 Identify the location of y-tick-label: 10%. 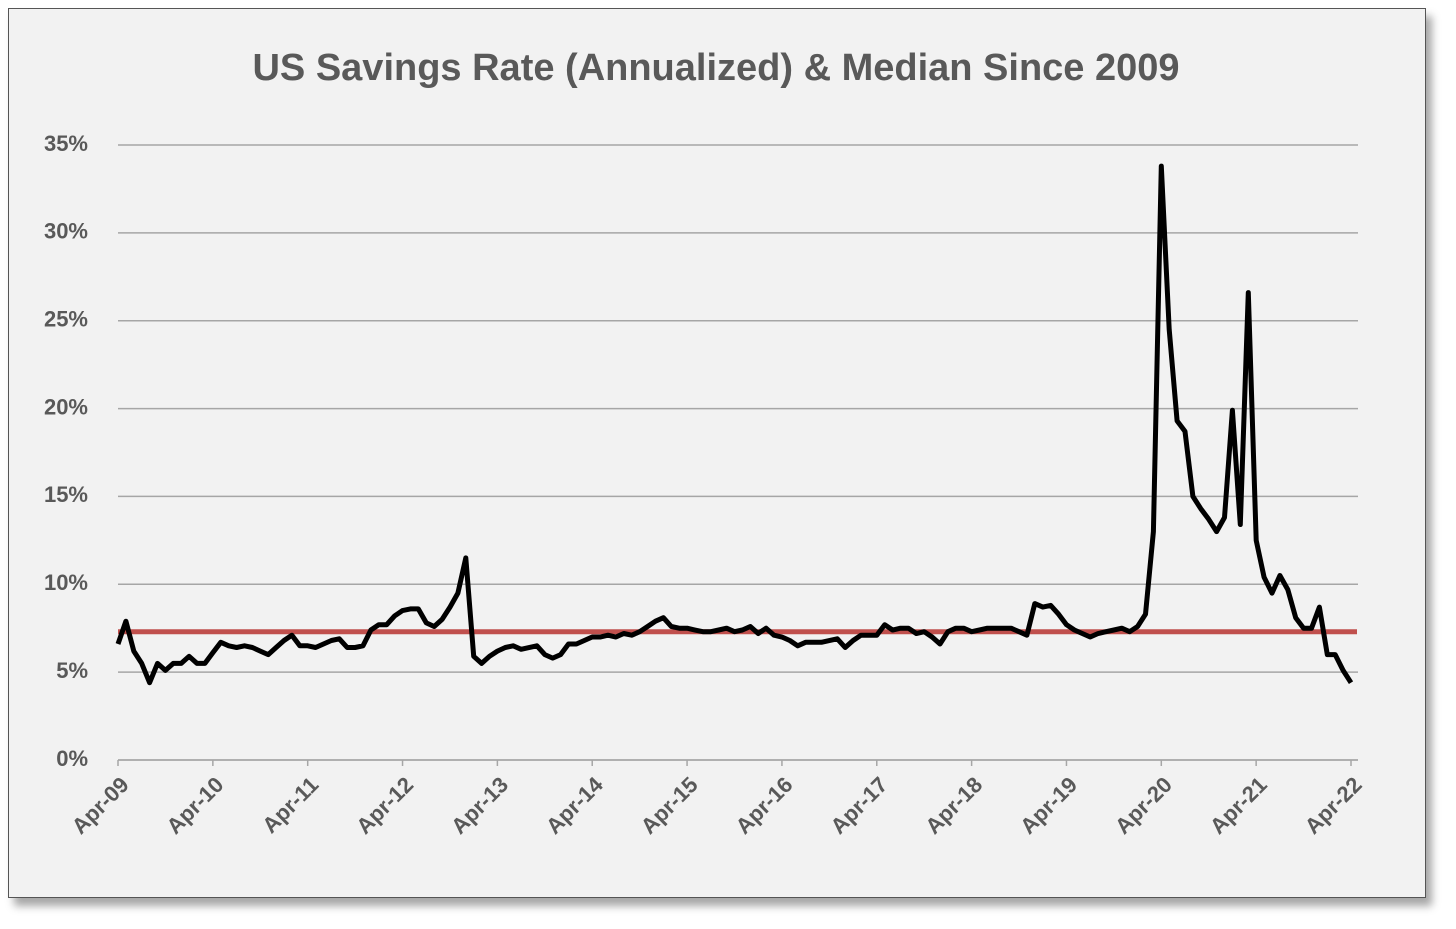
(66, 582).